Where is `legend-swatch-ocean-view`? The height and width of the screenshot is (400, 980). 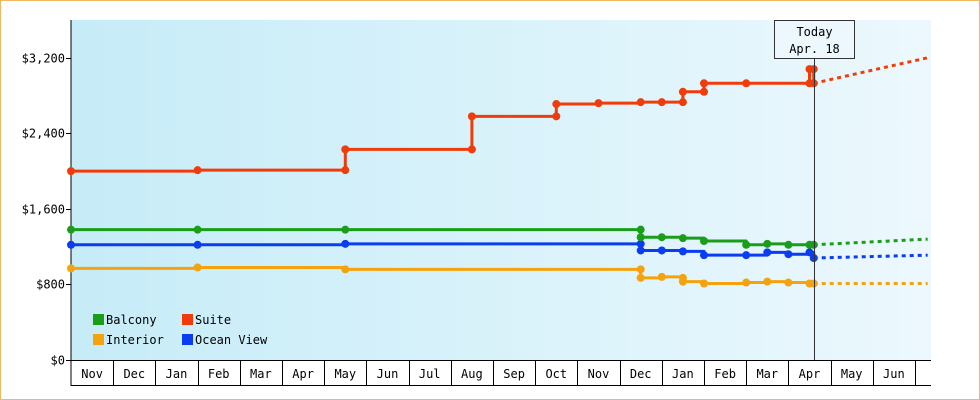 legend-swatch-ocean-view is located at coordinates (187, 339).